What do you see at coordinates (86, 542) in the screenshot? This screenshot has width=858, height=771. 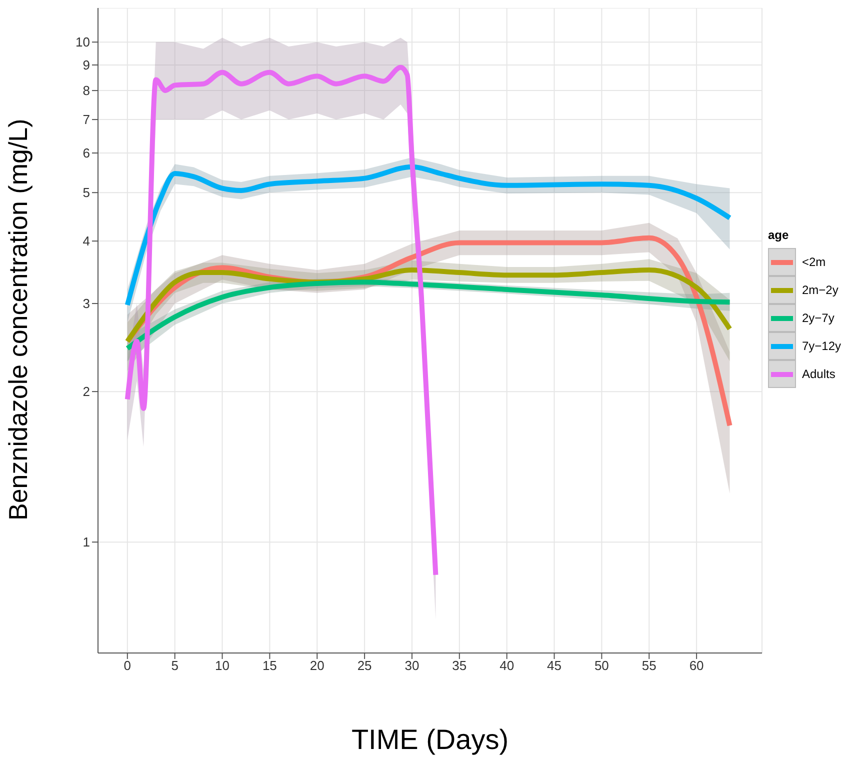 I see `y-tick-label: 1` at bounding box center [86, 542].